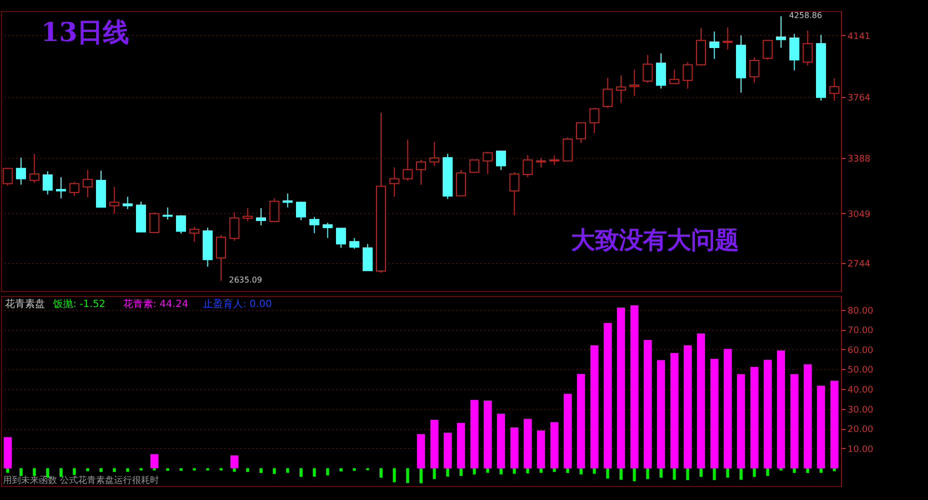 The image size is (928, 500). What do you see at coordinates (861, 391) in the screenshot?
I see `y-tick-label: 40.00` at bounding box center [861, 391].